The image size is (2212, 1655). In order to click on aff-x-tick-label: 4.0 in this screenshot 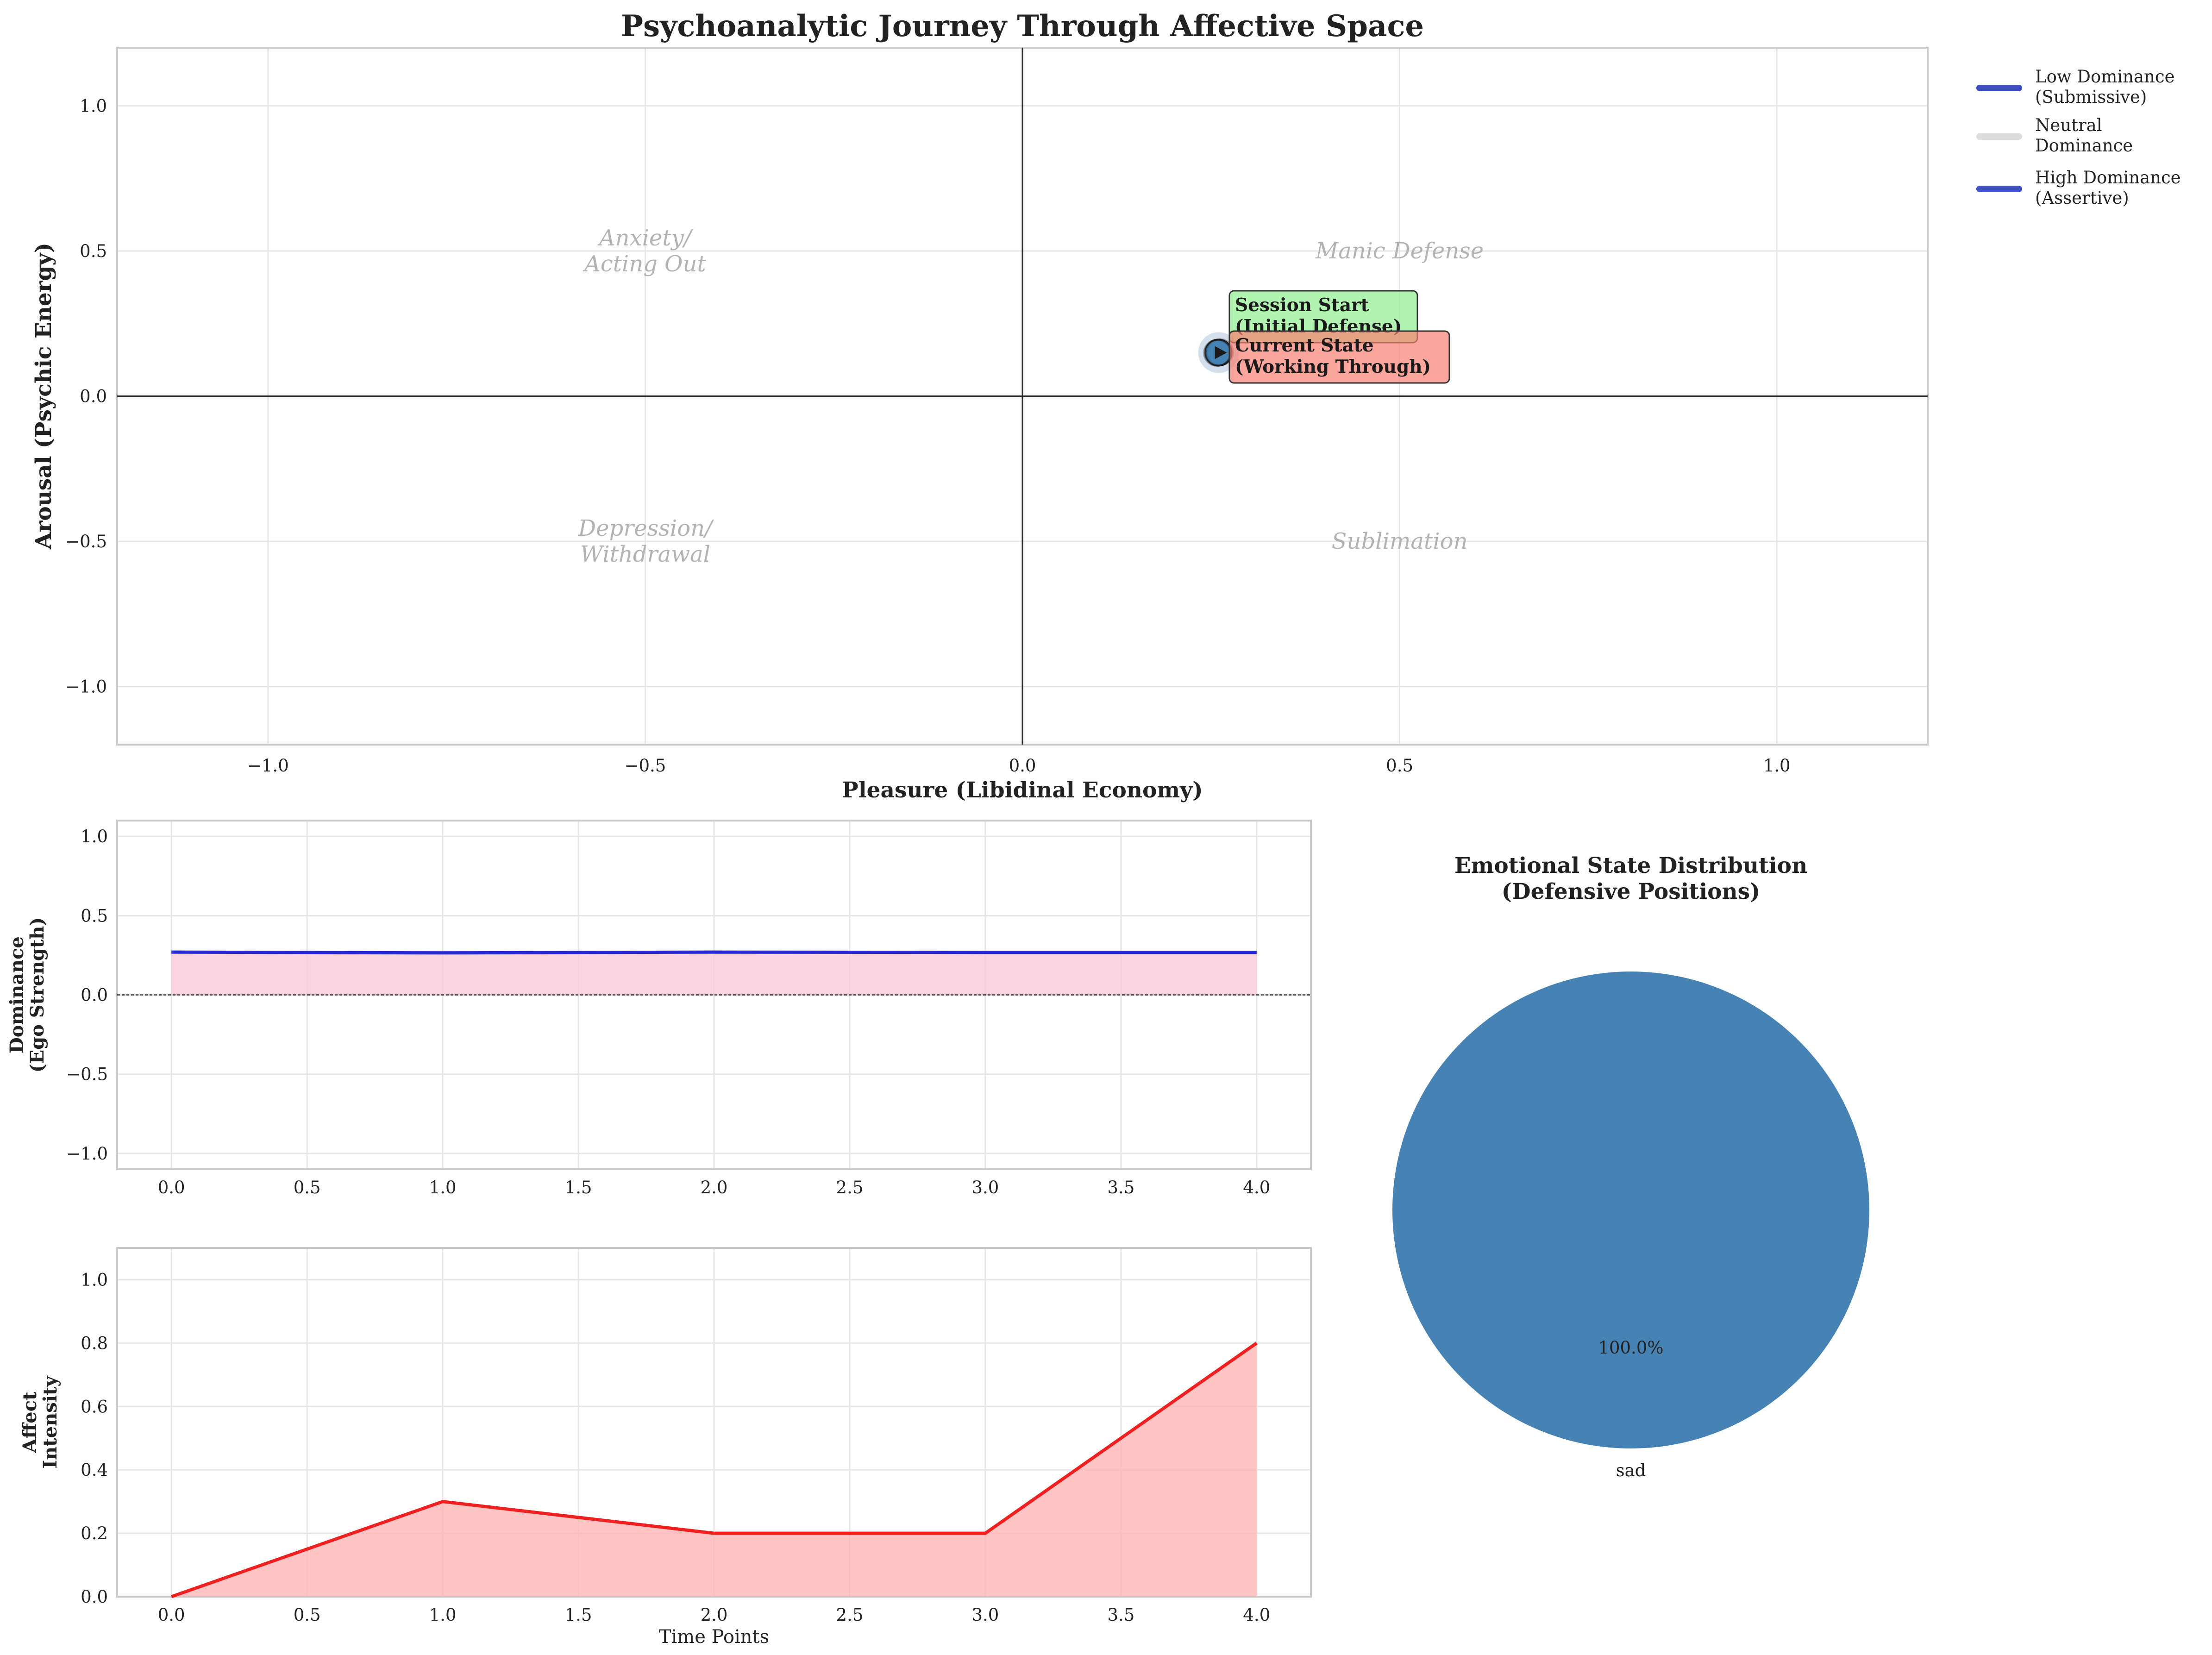, I will do `click(1256, 1615)`.